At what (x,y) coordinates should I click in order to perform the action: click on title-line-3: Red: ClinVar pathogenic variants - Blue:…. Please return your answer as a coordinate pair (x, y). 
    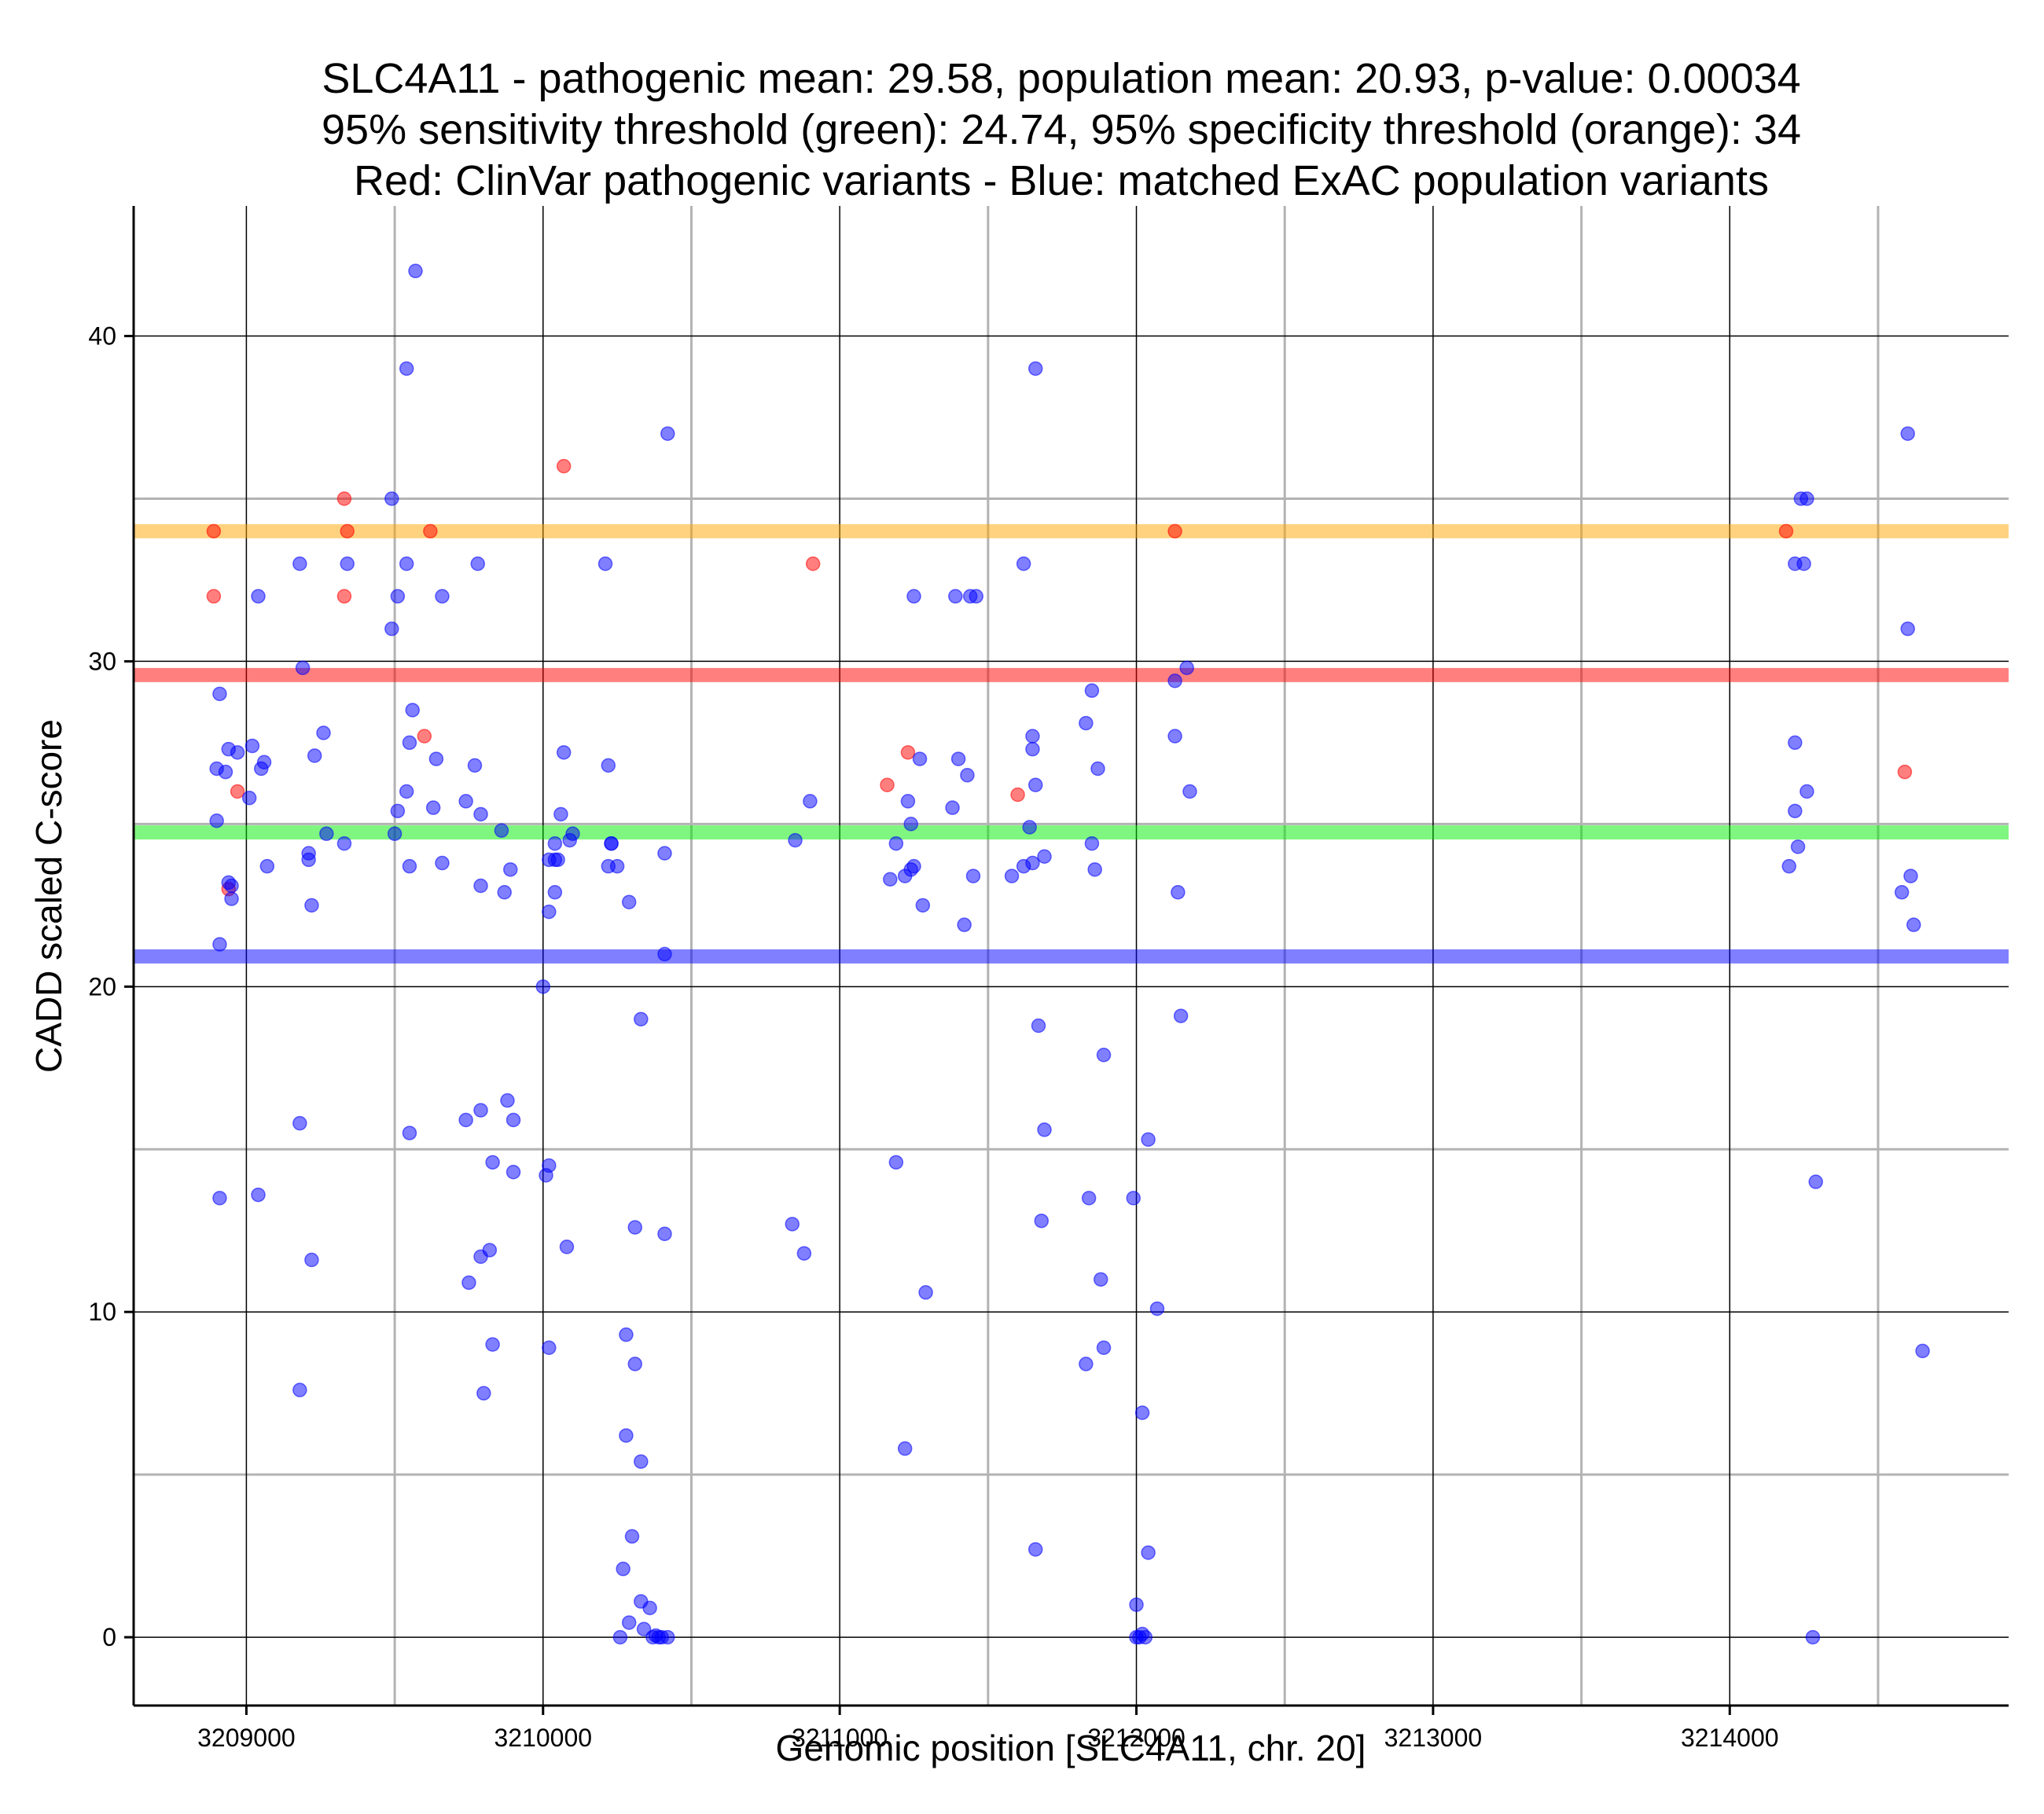
    Looking at the image, I should click on (1062, 180).